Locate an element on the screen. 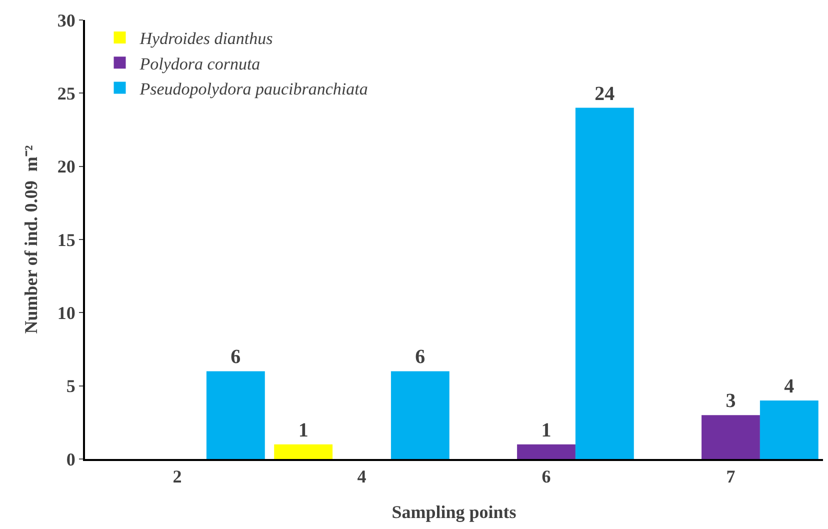 The width and height of the screenshot is (828, 529). y-tick-label: 10 is located at coordinates (66, 312).